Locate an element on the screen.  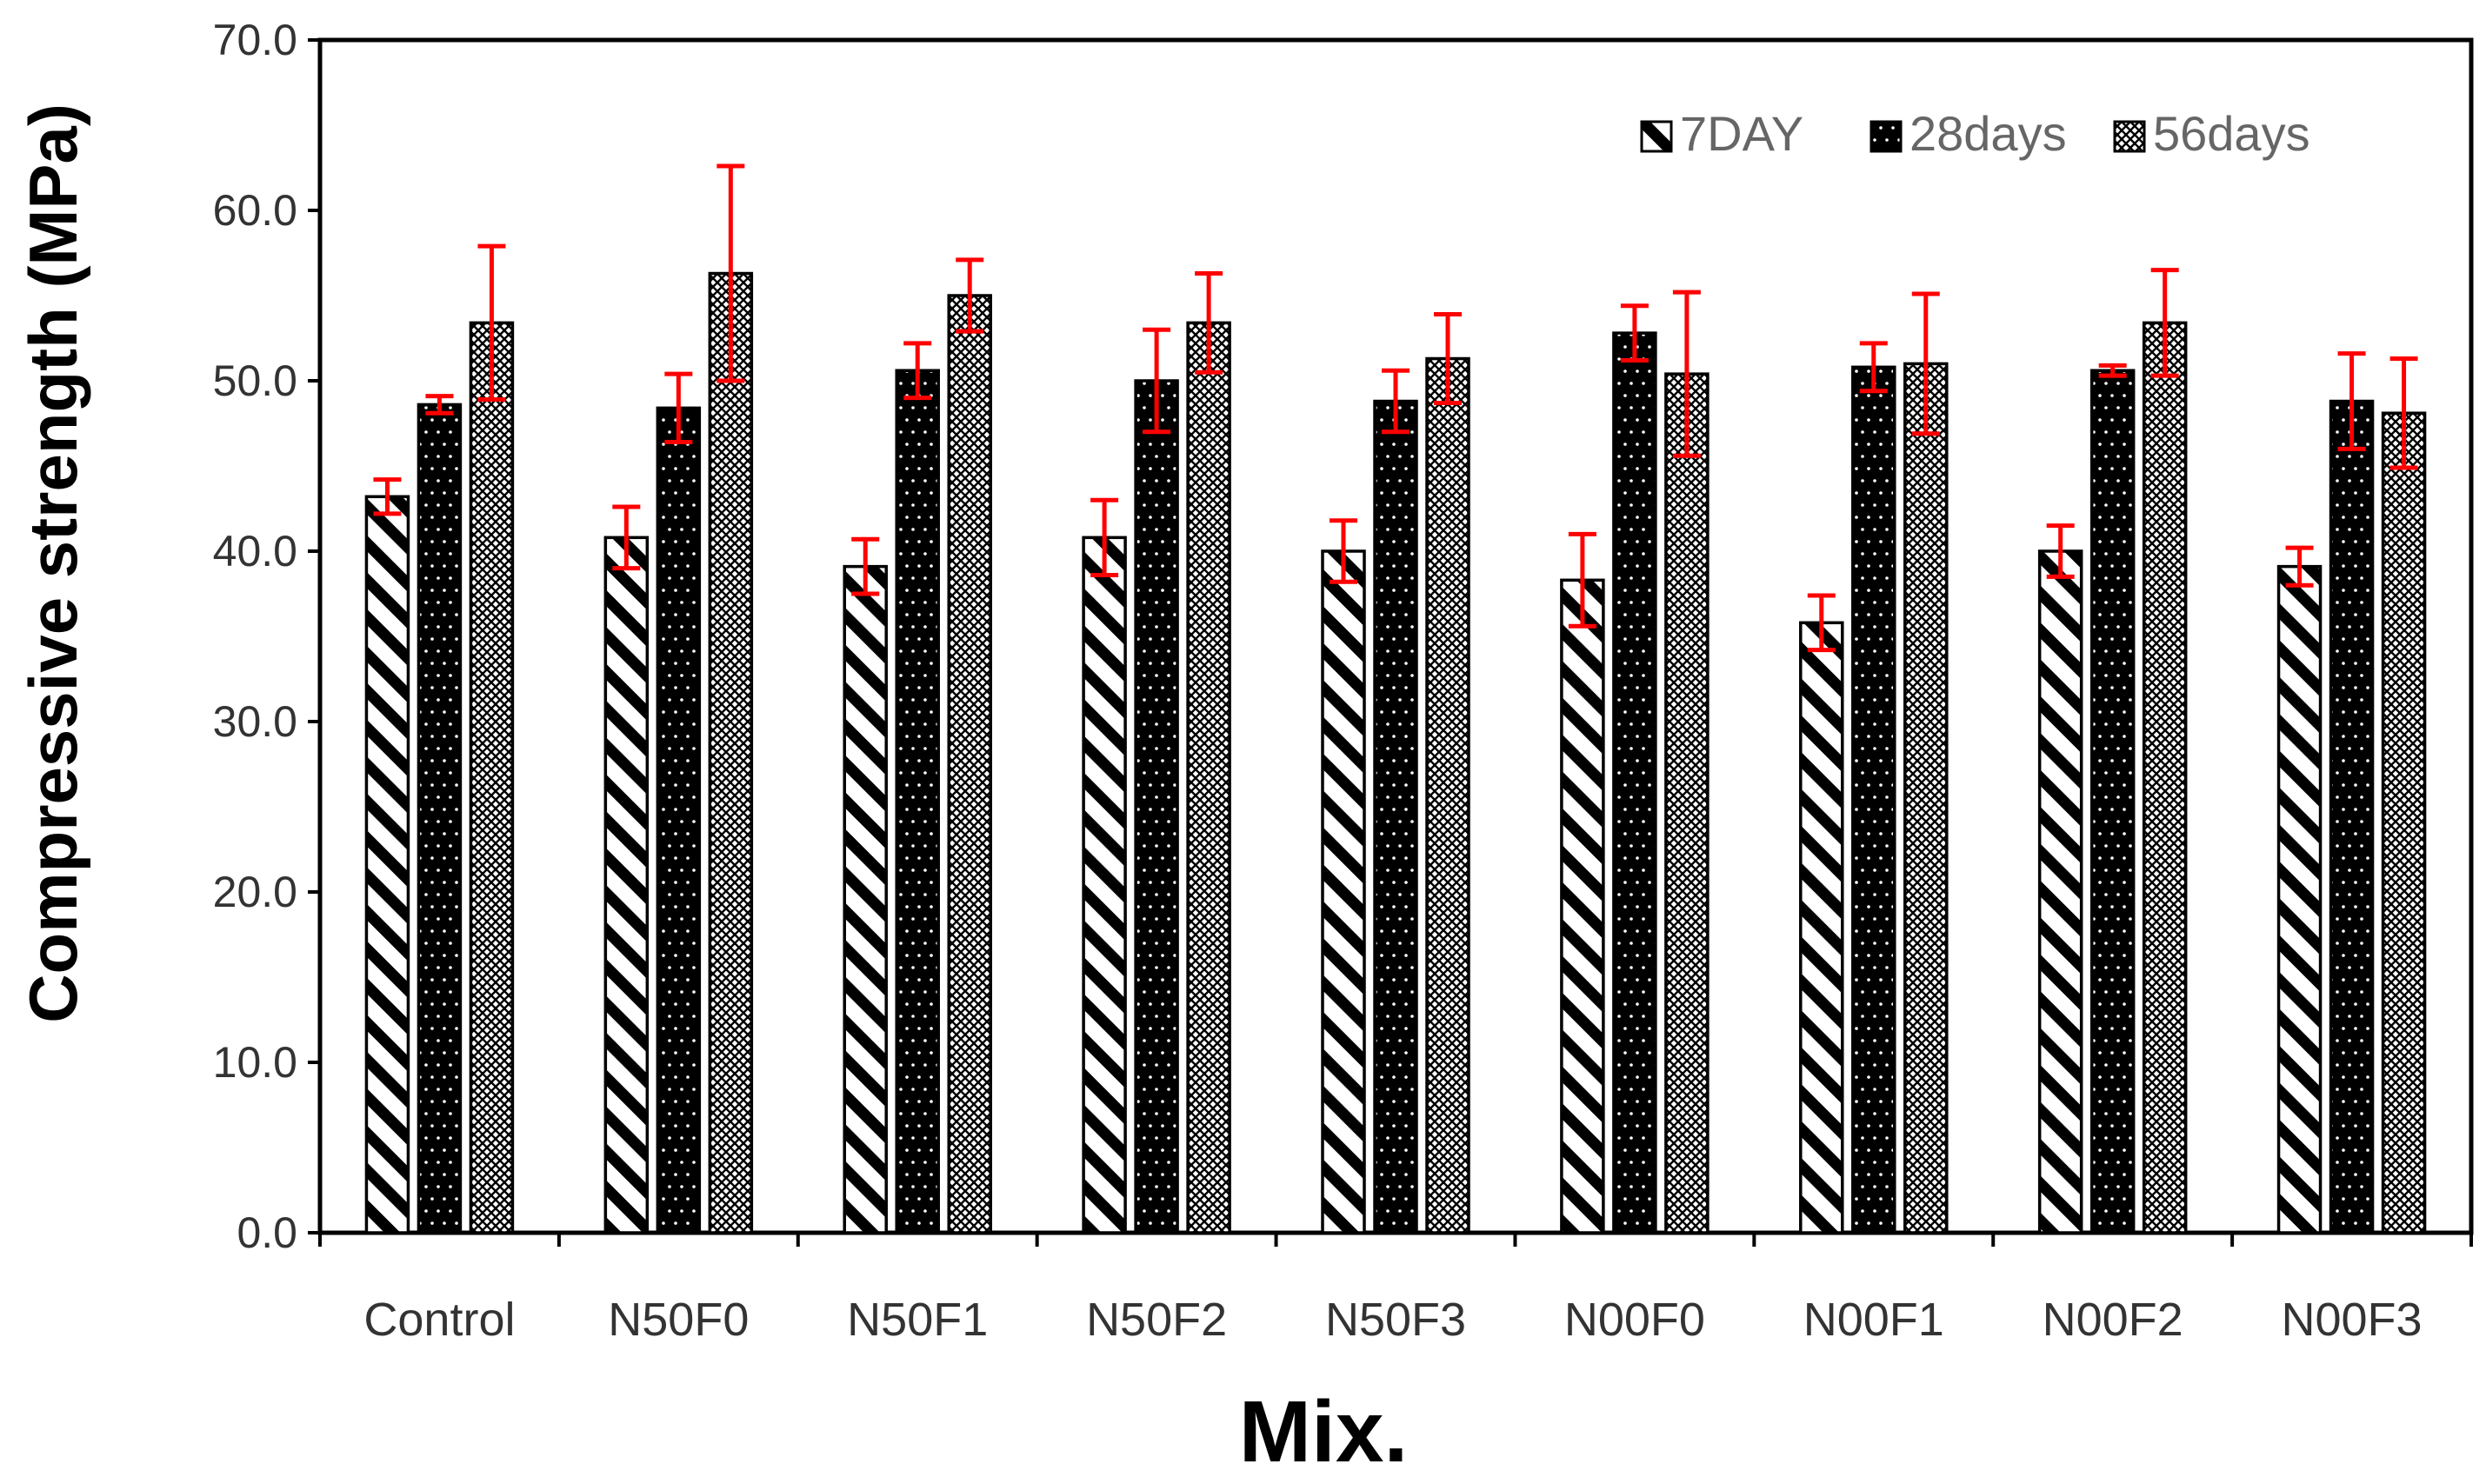
bar-7DAY-Control is located at coordinates (387, 864).